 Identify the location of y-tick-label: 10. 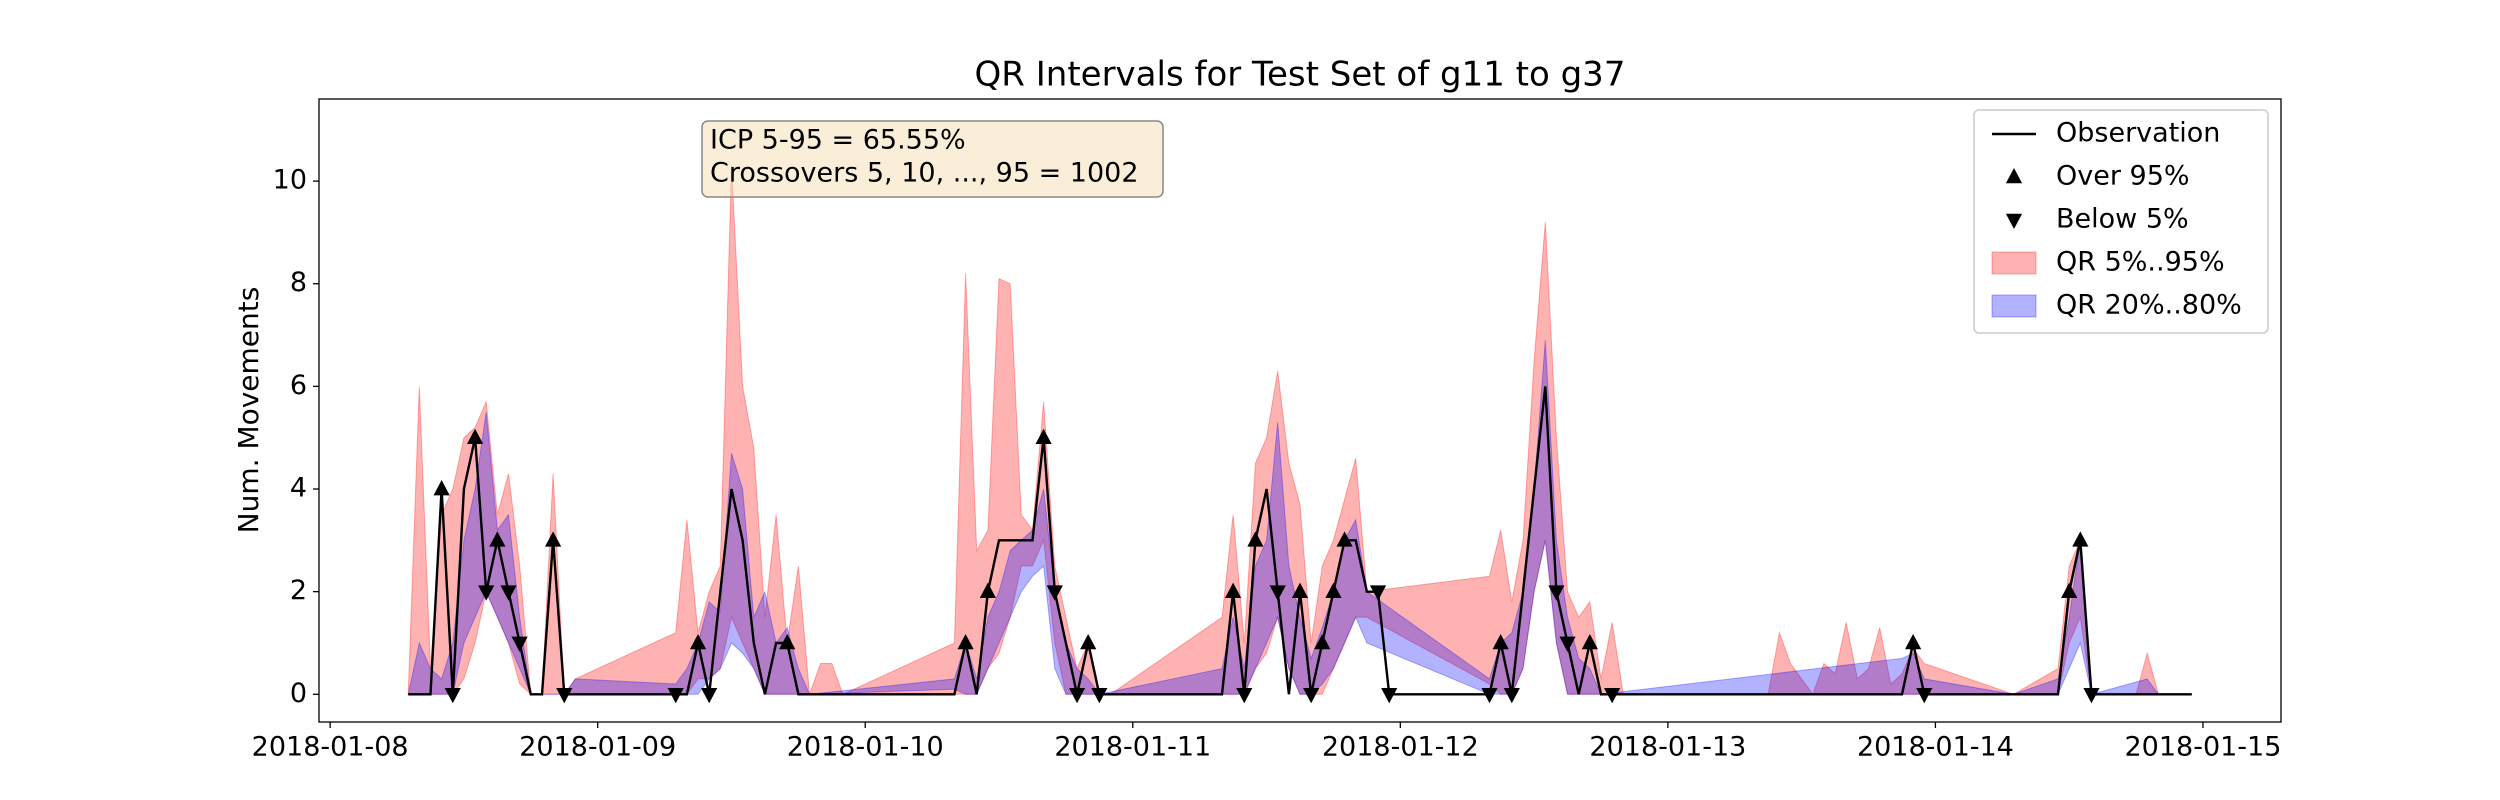
(290, 180).